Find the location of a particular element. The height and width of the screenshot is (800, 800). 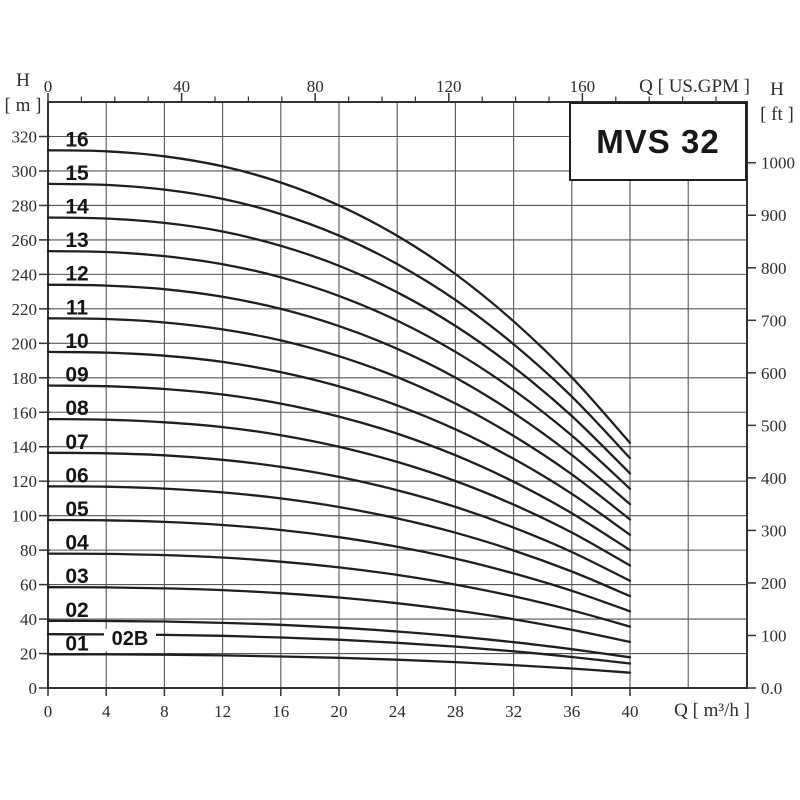

chart-title-box: MVS 32 is located at coordinates (658, 141).